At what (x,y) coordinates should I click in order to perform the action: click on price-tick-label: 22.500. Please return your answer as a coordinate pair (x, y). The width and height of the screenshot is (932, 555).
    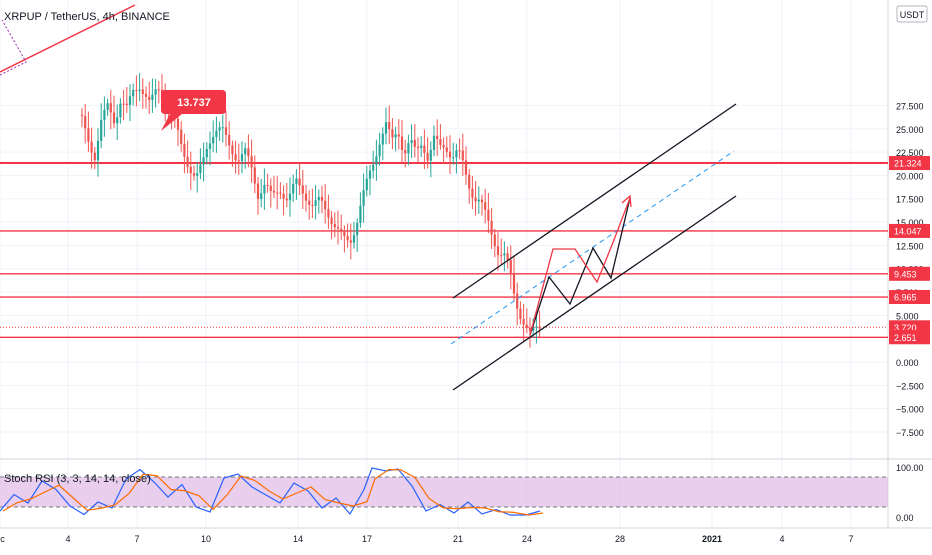
    Looking at the image, I should click on (910, 153).